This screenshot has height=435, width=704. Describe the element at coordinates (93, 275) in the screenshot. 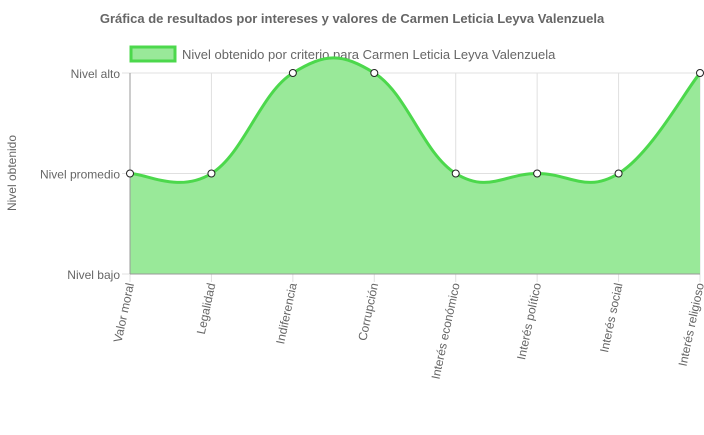

I see `y-tick-label: Nivel bajo` at that location.